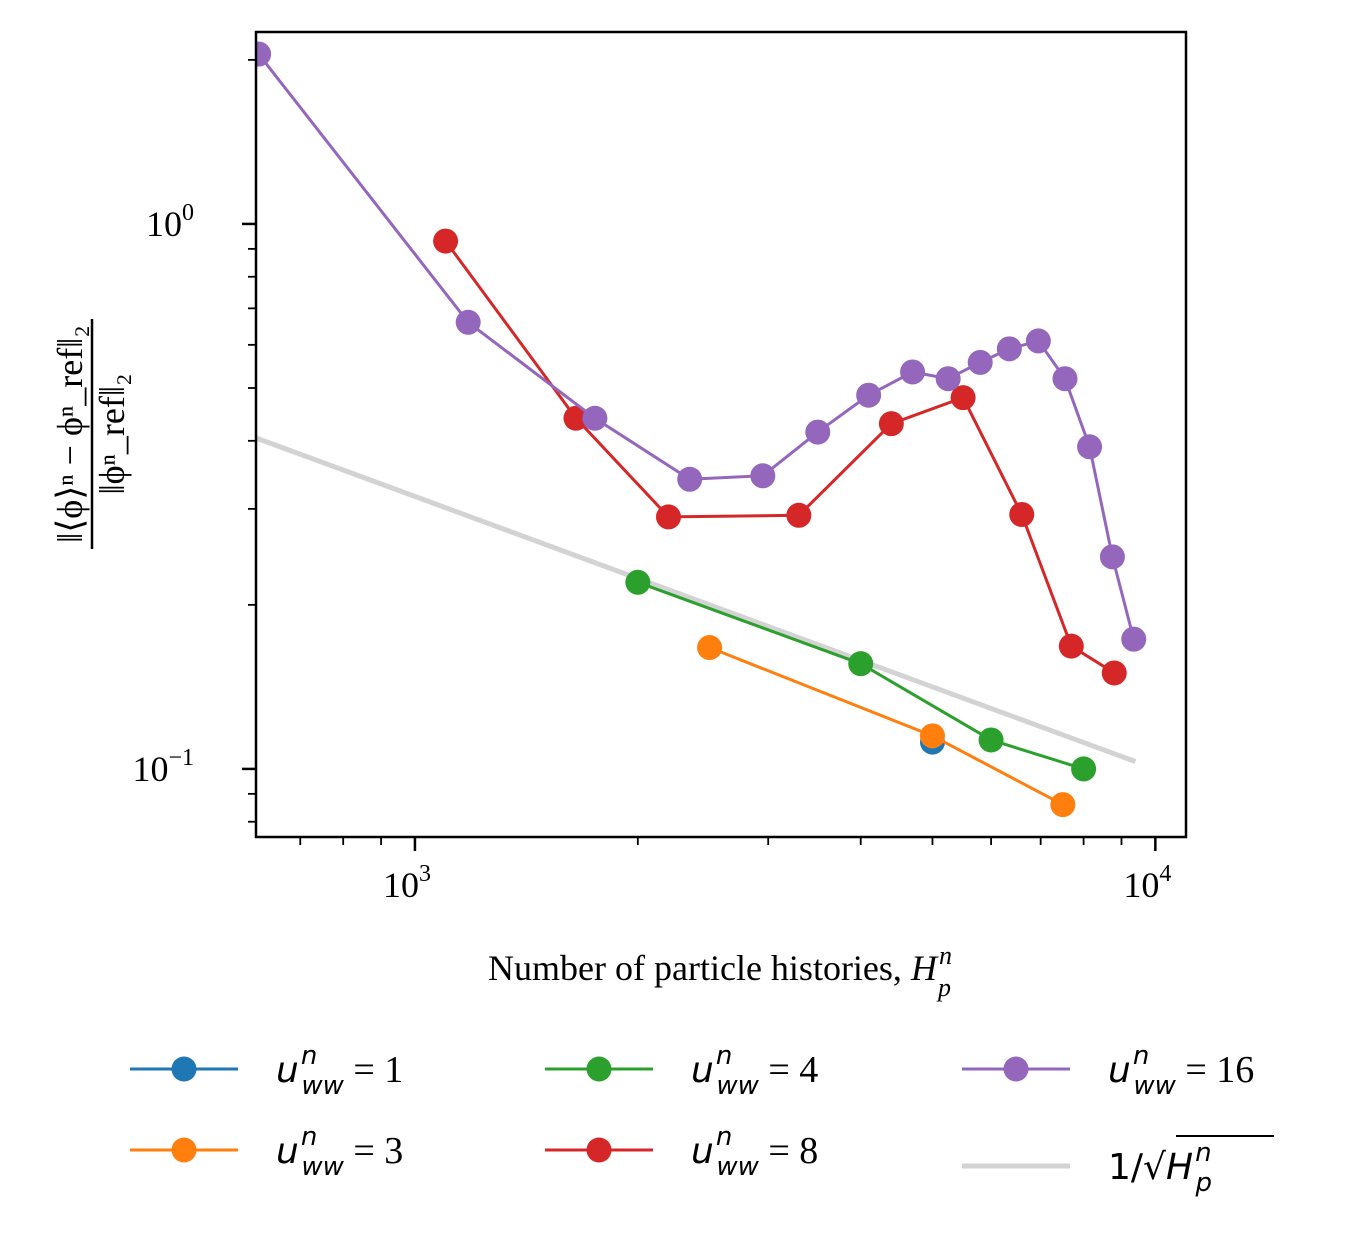 The image size is (1356, 1259). I want to click on x-tick-label: 10⁴, so click(1147, 883).